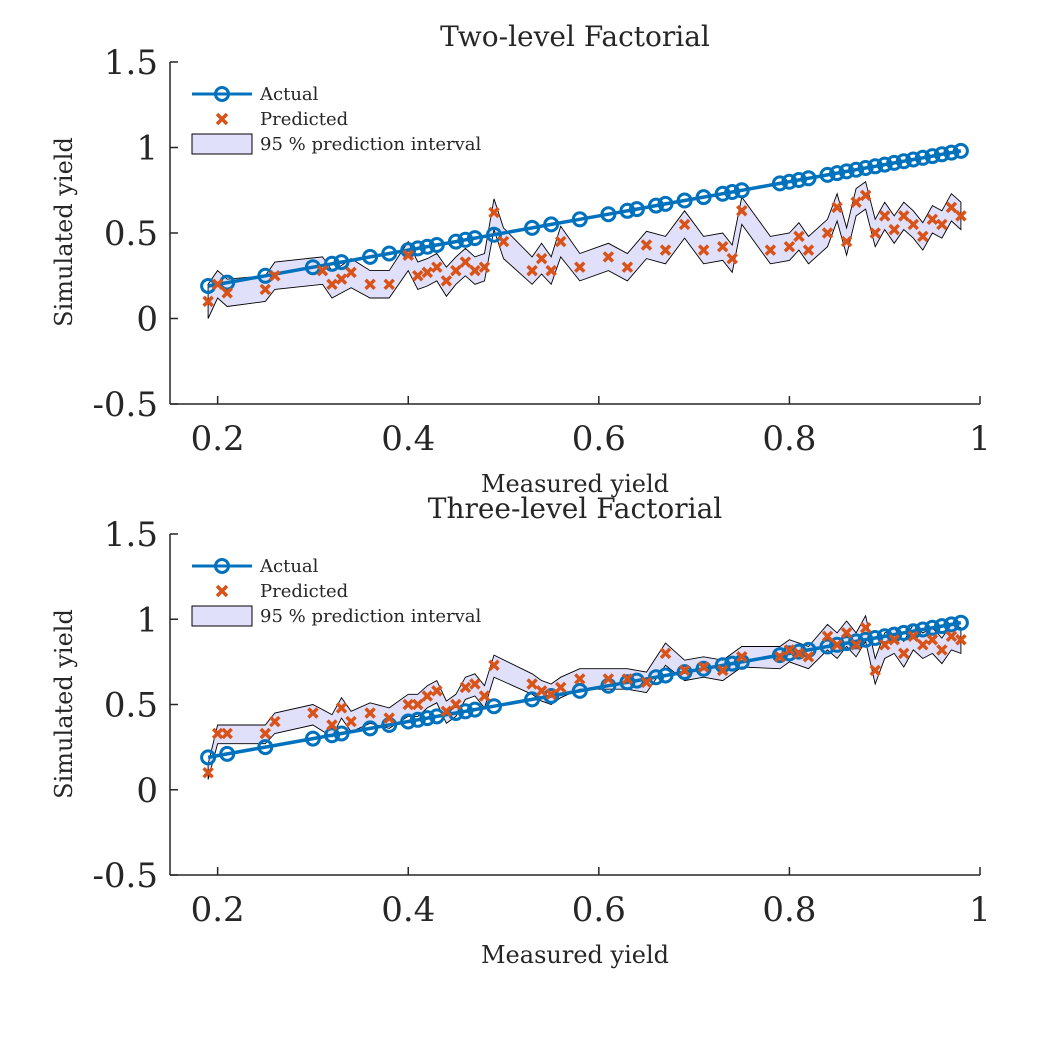 The width and height of the screenshot is (1044, 1049). Describe the element at coordinates (599, 439) in the screenshot. I see `x-tick-label: 0.6` at that location.